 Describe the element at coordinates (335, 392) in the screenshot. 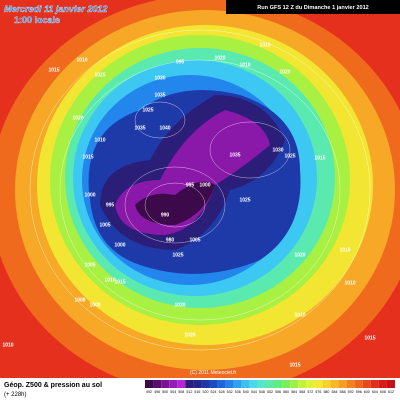

I see `legend-label: 584` at that location.